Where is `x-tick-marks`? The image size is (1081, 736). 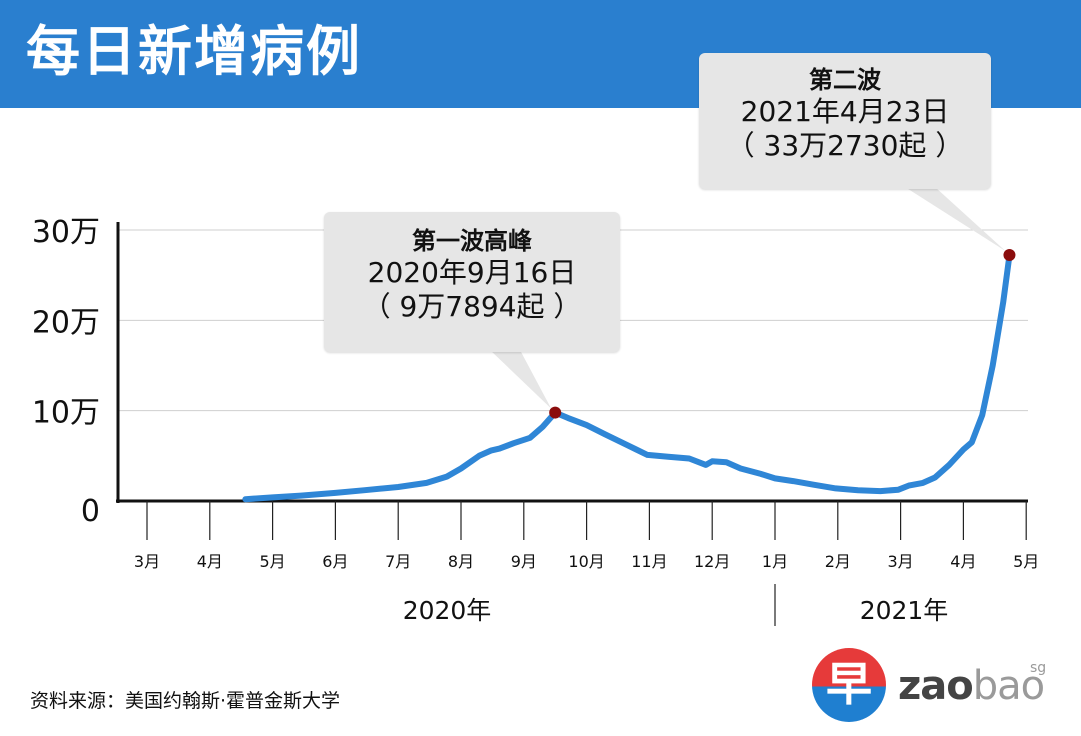 x-tick-marks is located at coordinates (586, 520).